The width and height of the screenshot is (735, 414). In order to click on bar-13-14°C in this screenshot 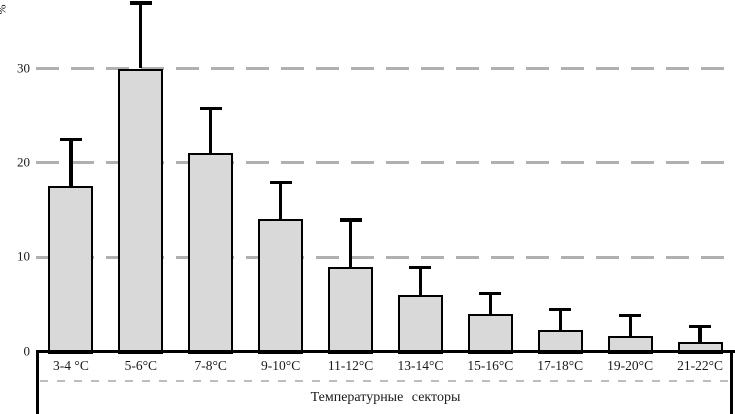, I will do `click(420, 324)`.